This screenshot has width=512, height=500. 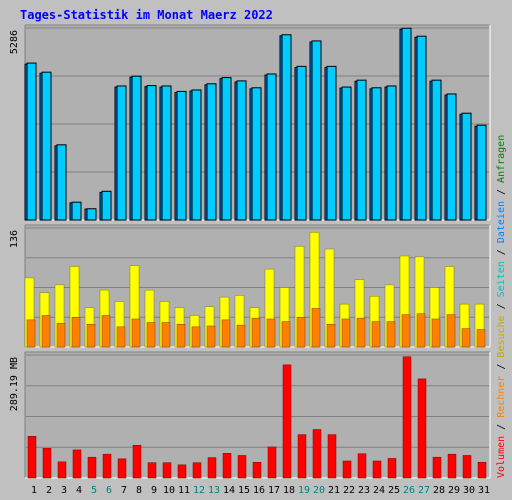 I want to click on x-tick-label: 16, so click(x=259, y=490).